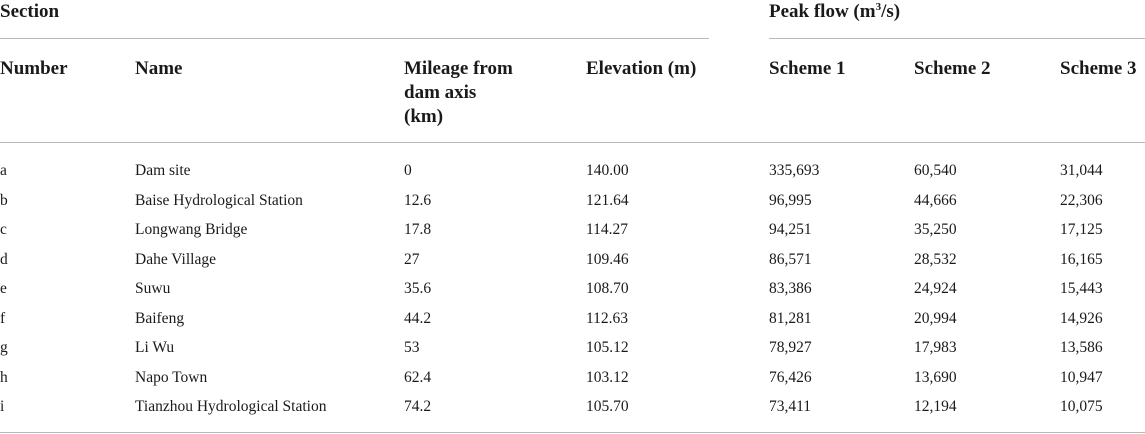 Image resolution: width=1145 pixels, height=434 pixels. I want to click on cell-name: Napo Town, so click(171, 377).